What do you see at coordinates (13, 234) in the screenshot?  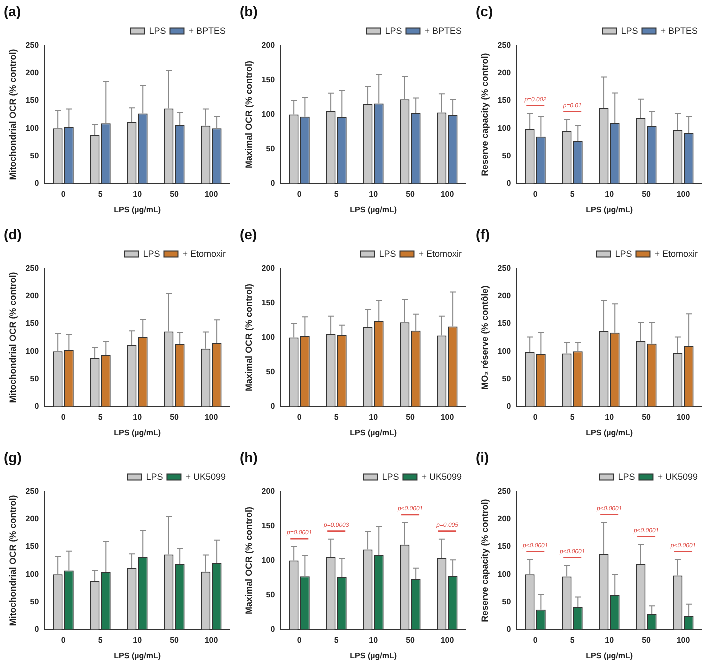 I see `chart-title: (d)` at bounding box center [13, 234].